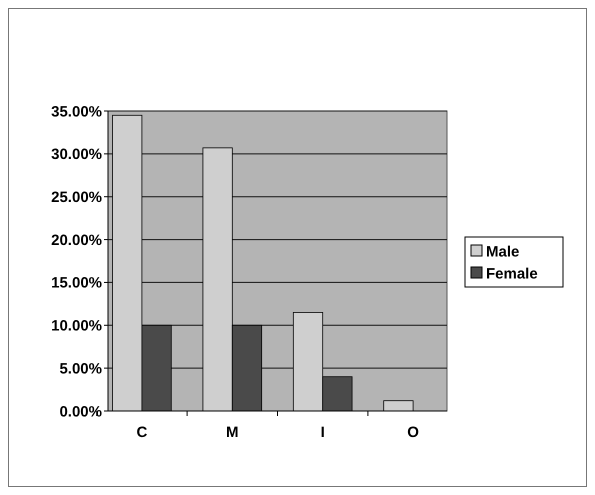  Describe the element at coordinates (322, 432) in the screenshot. I see `x-tick-label: I` at that location.